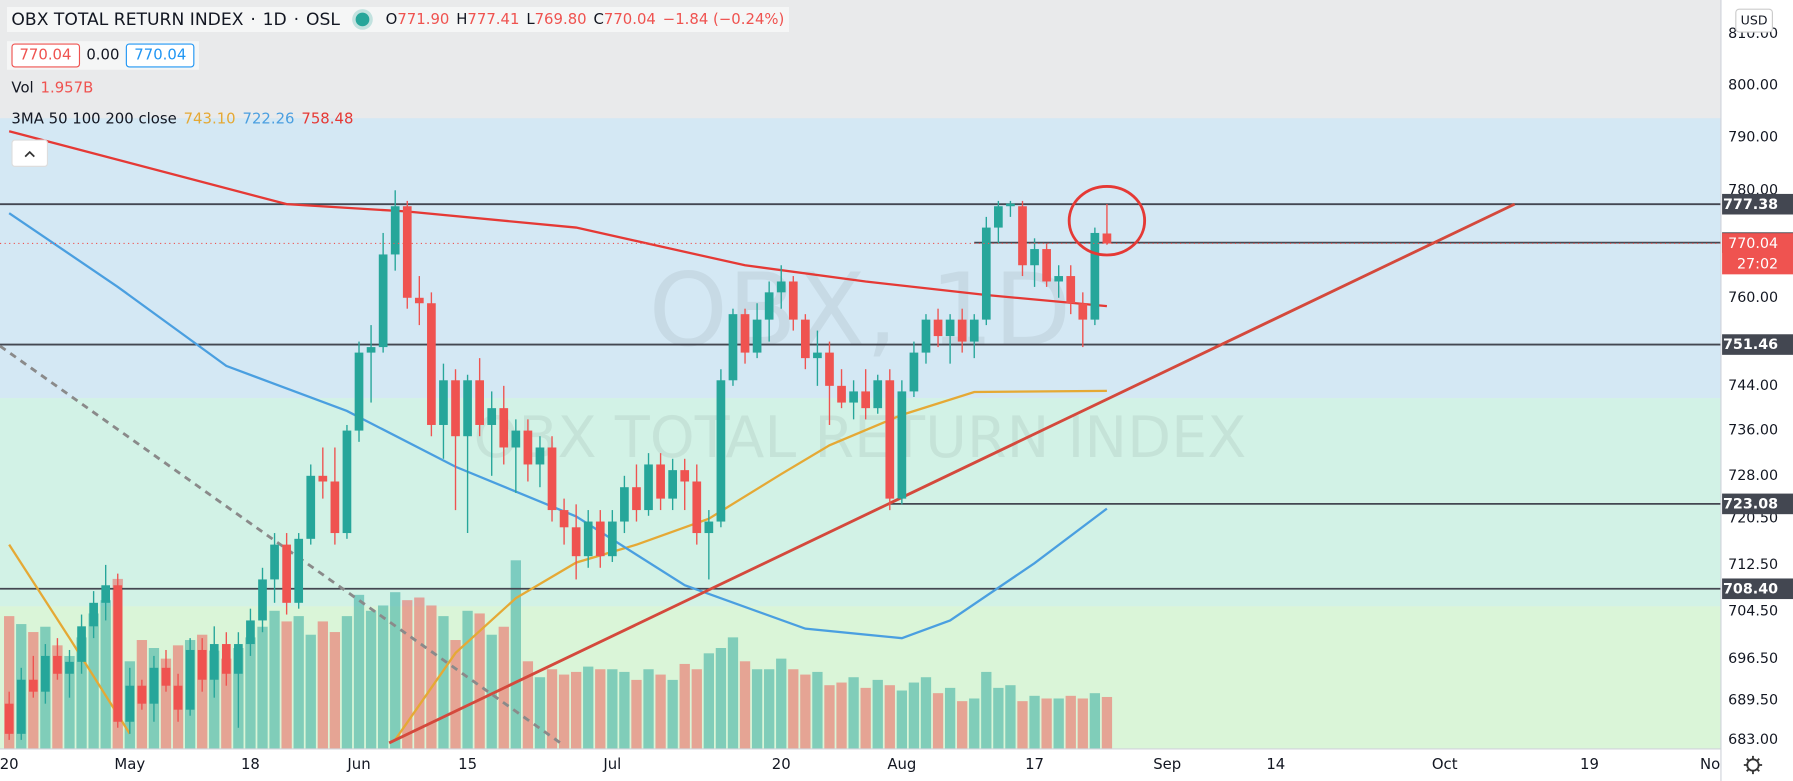 The height and width of the screenshot is (781, 1793). Describe the element at coordinates (1753, 86) in the screenshot. I see `y-tick-label: 800.00` at that location.